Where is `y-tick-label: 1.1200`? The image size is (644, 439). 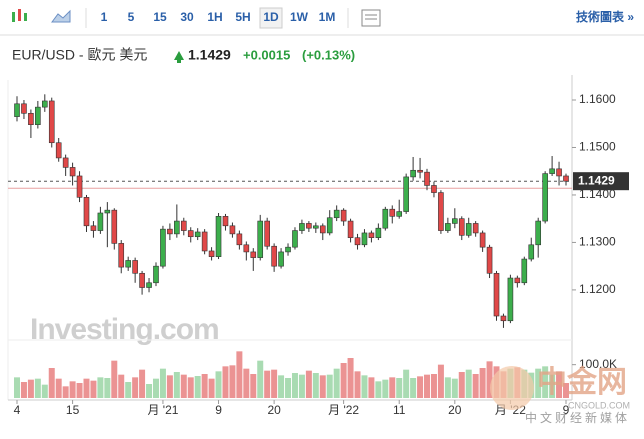
y-tick-label: 1.1200 is located at coordinates (597, 289).